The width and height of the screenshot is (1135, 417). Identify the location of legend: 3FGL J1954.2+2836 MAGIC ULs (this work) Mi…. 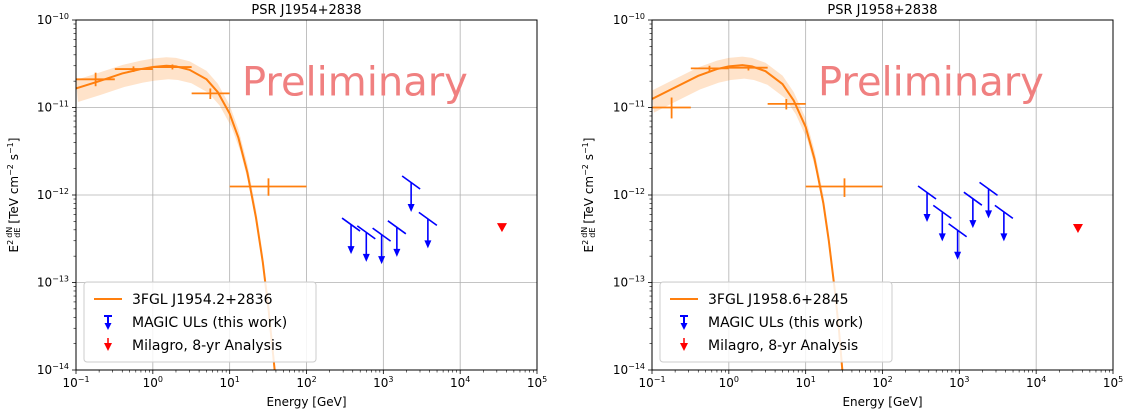
(200, 322).